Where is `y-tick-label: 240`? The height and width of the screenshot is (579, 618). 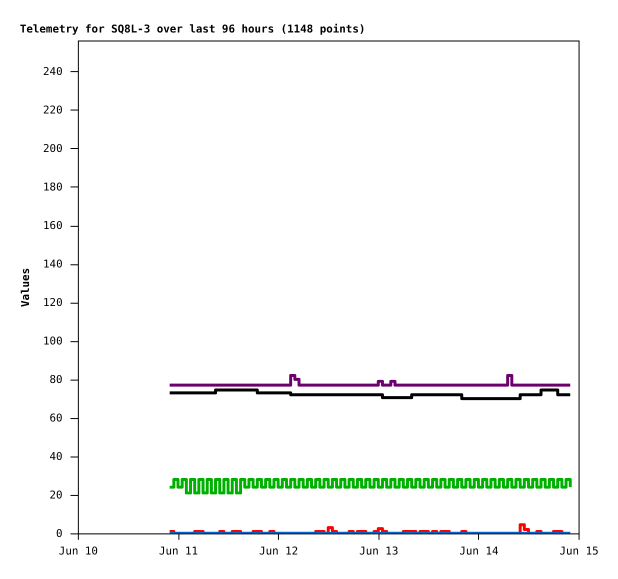 y-tick-label: 240 is located at coordinates (53, 71).